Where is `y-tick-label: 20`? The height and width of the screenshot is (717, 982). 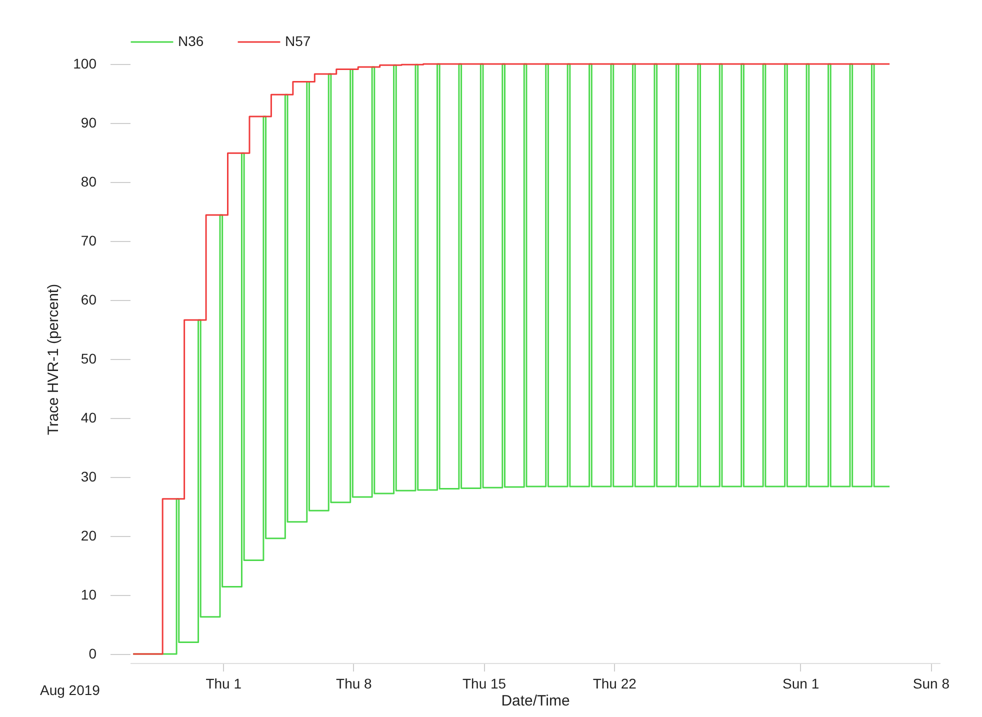 y-tick-label: 20 is located at coordinates (88, 536).